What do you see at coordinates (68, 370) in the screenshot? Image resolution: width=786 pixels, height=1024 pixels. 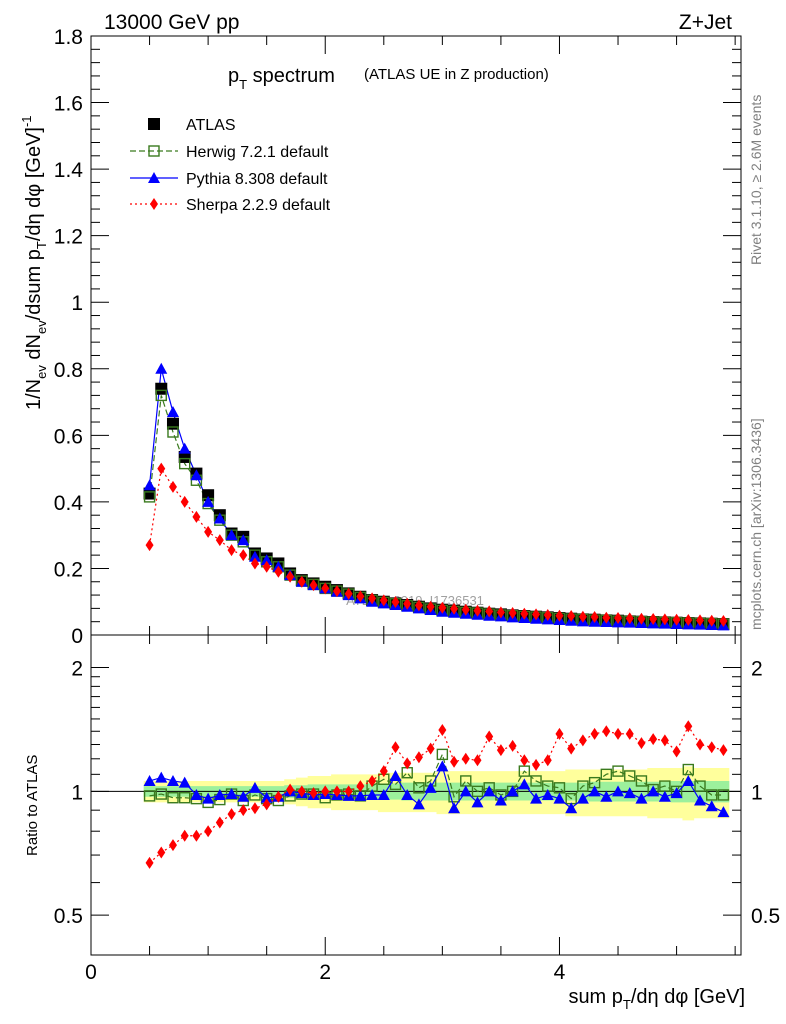 I see `main-y-tick-label: 0.8` at bounding box center [68, 370].